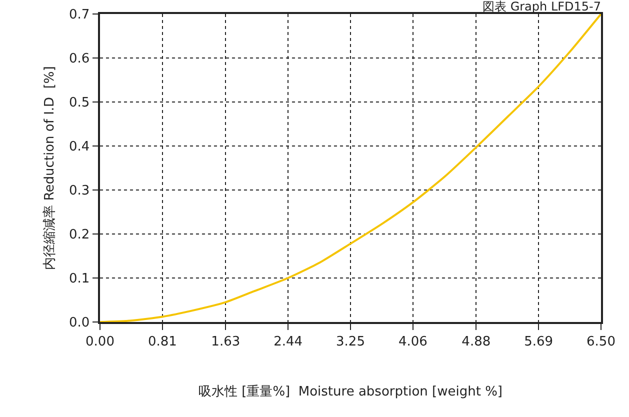 This screenshot has height=417, width=629. What do you see at coordinates (539, 342) in the screenshot?
I see `x-tick-label: 5.69` at bounding box center [539, 342].